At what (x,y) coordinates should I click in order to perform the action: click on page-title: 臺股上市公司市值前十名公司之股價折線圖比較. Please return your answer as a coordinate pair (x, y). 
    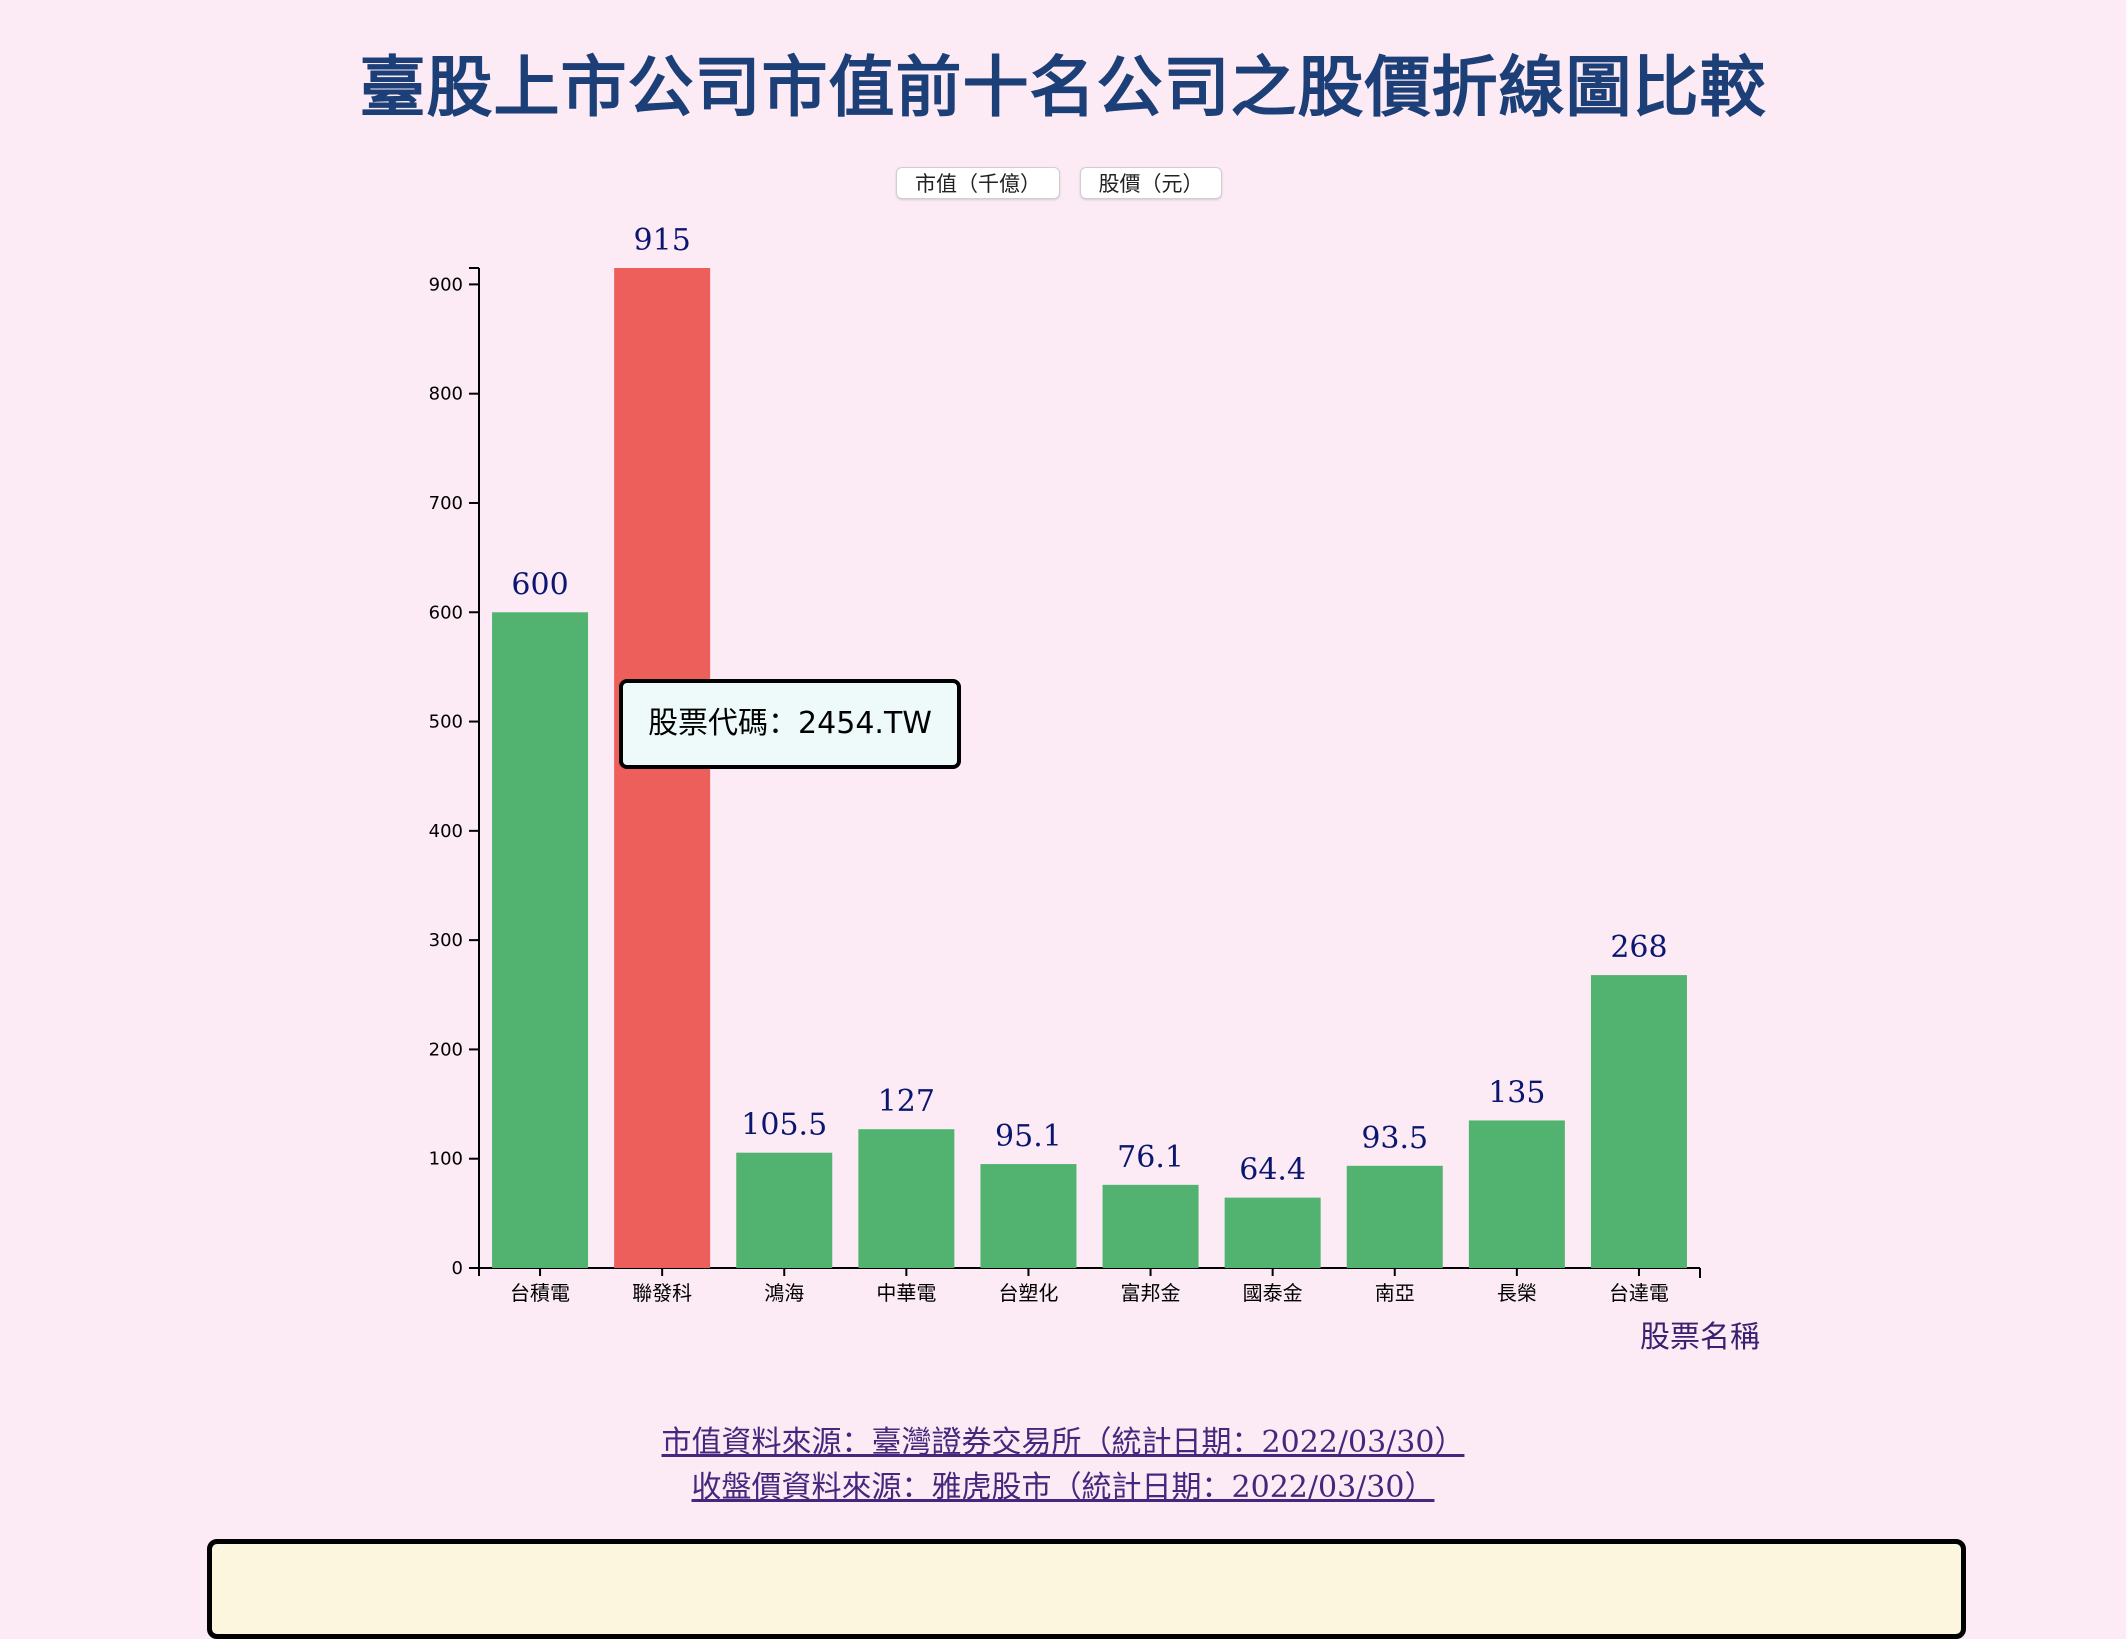
    Looking at the image, I should click on (1063, 87).